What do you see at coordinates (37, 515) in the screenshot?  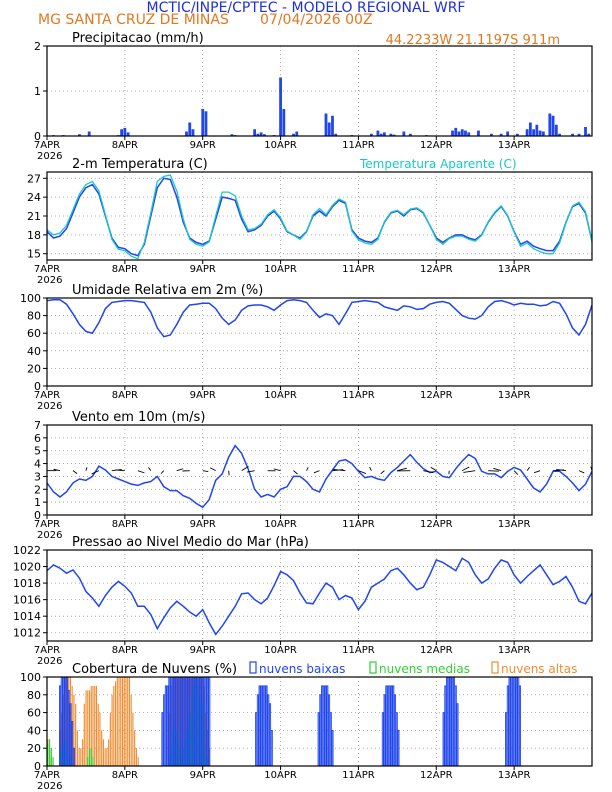 I see `y-tick-label: 0` at bounding box center [37, 515].